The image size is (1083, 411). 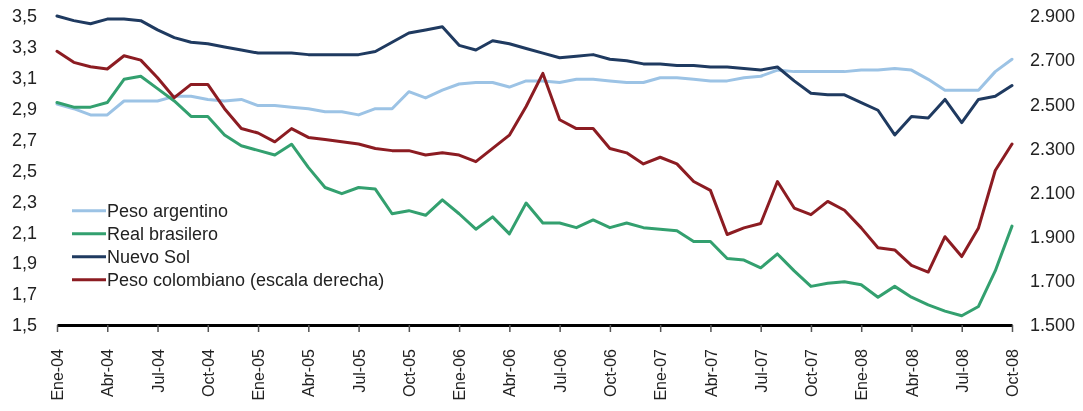 What do you see at coordinates (163, 234) in the screenshot?
I see `legend-label: Real brasilero` at bounding box center [163, 234].